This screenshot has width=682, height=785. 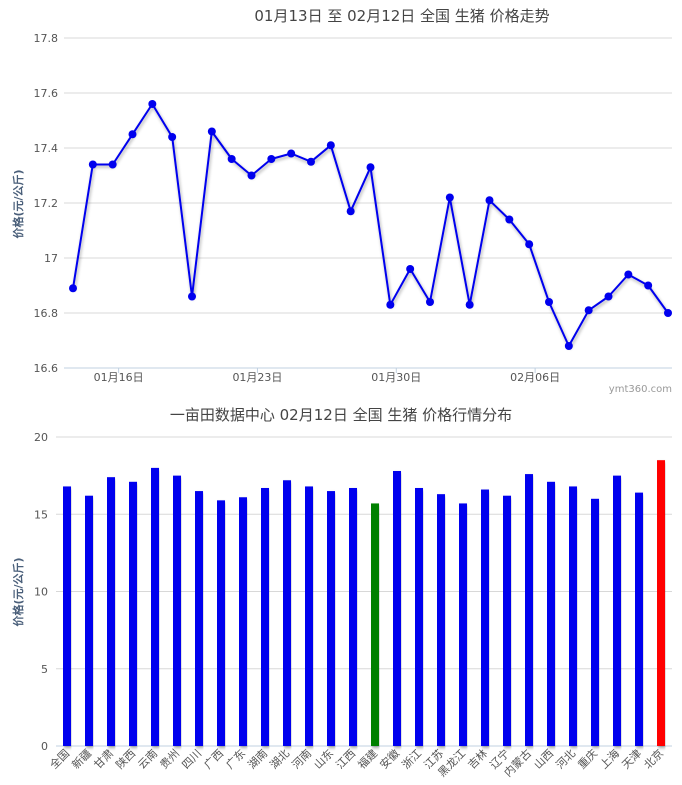 What do you see at coordinates (18, 203) in the screenshot?
I see `line-chart-y-axis-label: 价格(元/公斤)` at bounding box center [18, 203].